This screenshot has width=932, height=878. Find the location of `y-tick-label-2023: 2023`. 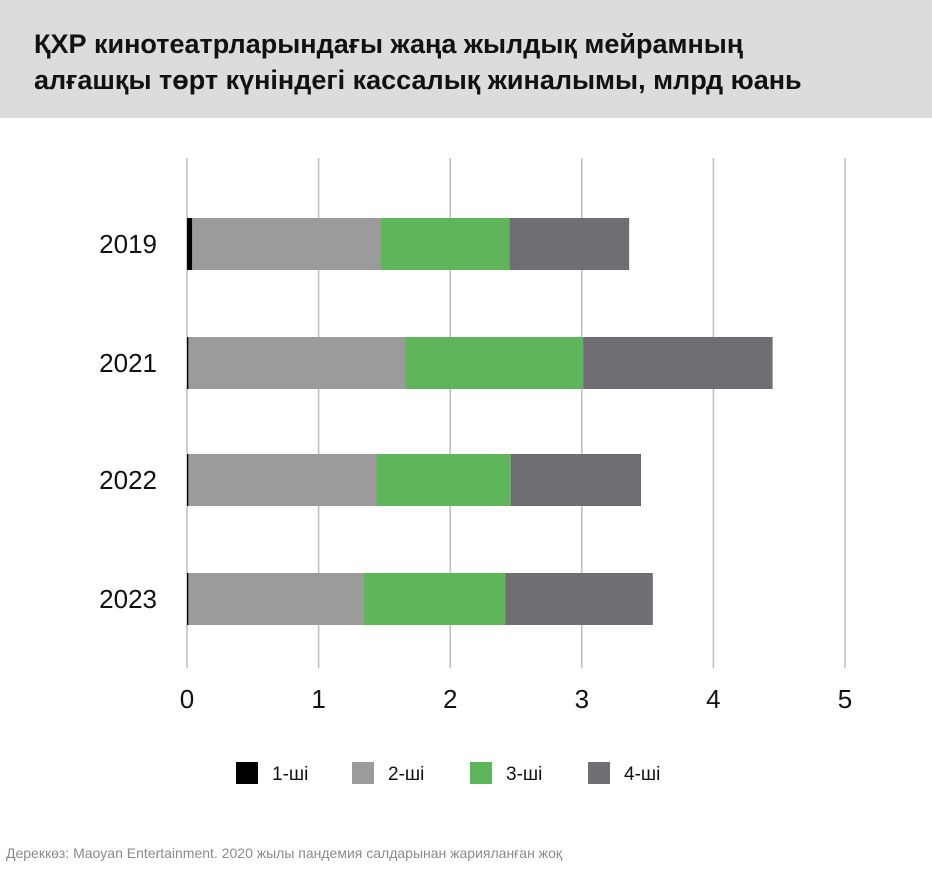

y-tick-label-2023: 2023 is located at coordinates (128, 599).